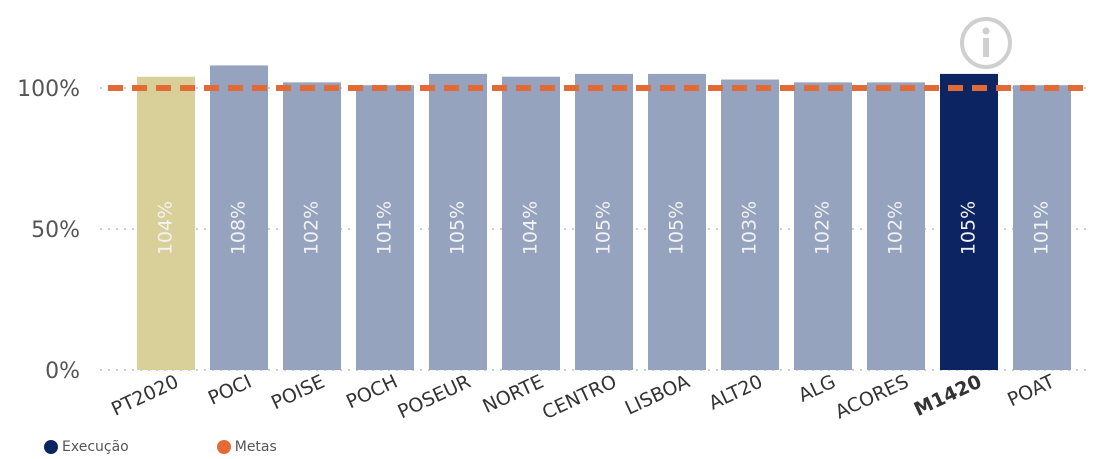 The width and height of the screenshot is (1093, 459). Describe the element at coordinates (817, 389) in the screenshot. I see `x-tick-label: ALG` at that location.